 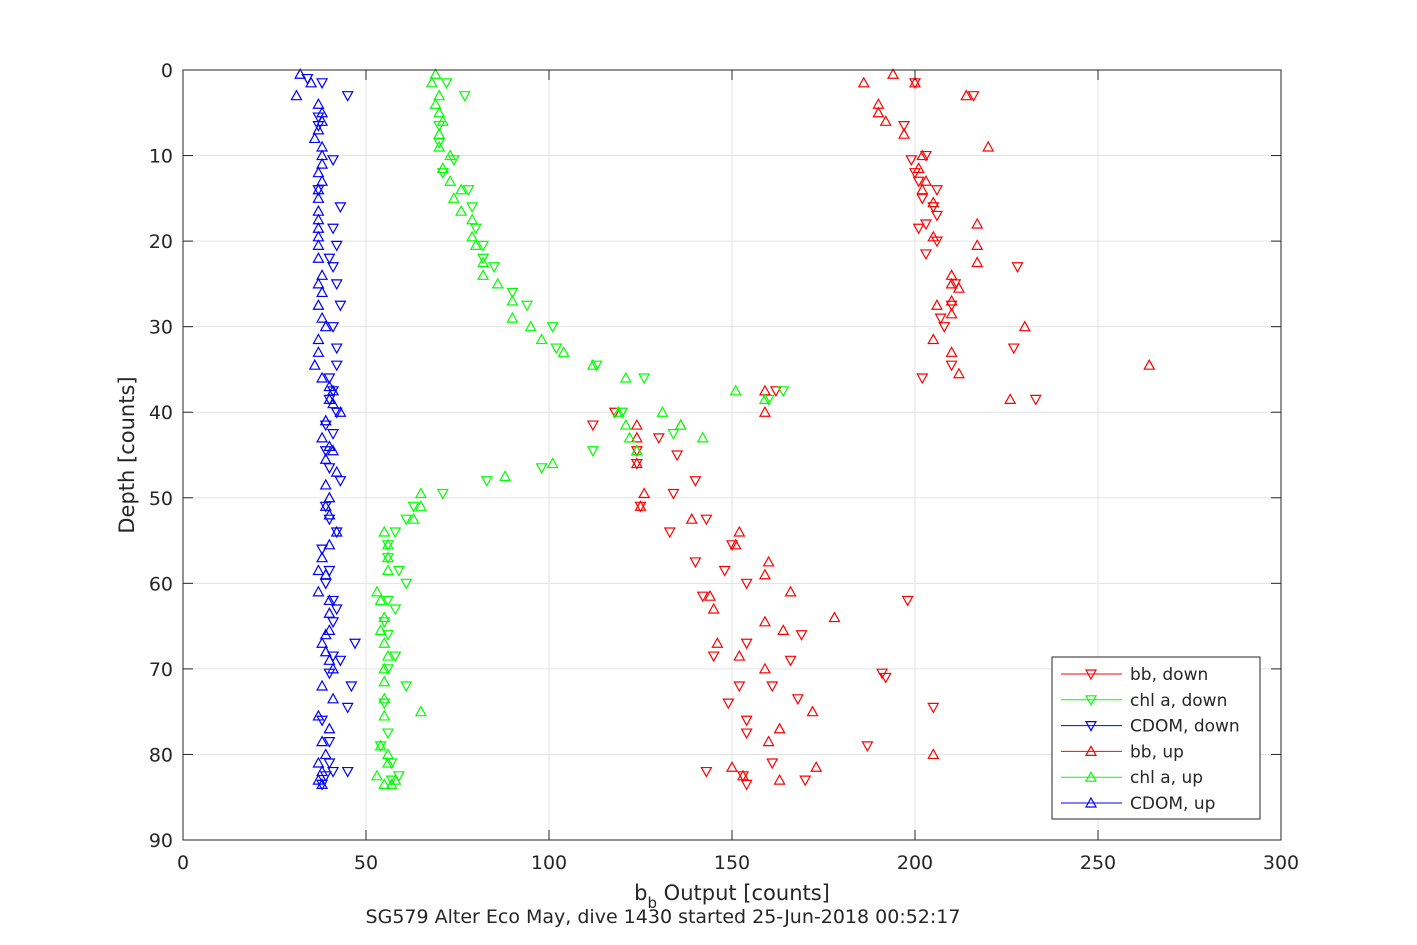 What do you see at coordinates (318, 428) in the screenshot?
I see `series-cdom-up` at bounding box center [318, 428].